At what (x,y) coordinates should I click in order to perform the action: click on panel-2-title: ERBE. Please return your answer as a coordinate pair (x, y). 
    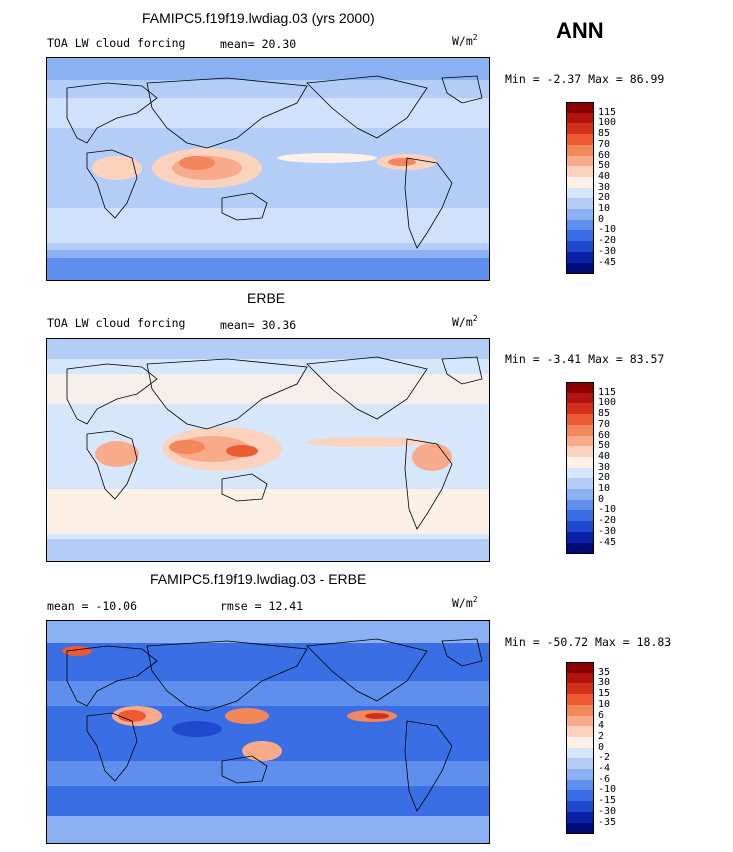
    Looking at the image, I should click on (266, 298).